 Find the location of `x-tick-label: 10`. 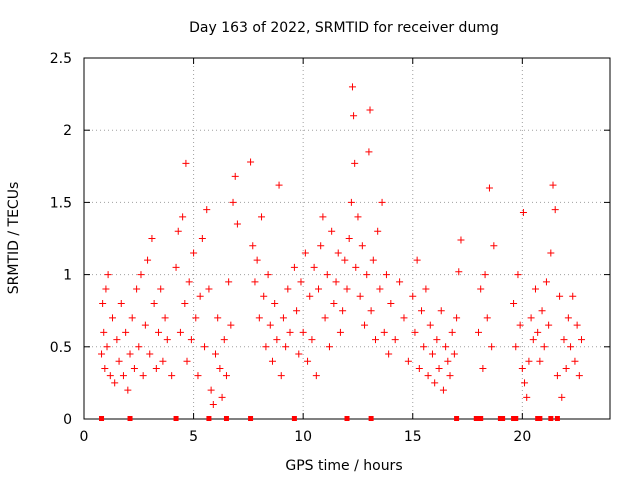

x-tick-label: 10 is located at coordinates (303, 437).